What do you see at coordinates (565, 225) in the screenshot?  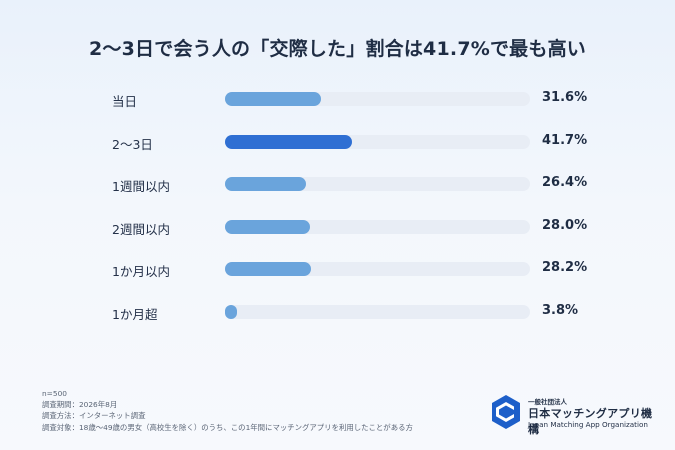 I see `value-label: 28.0%` at bounding box center [565, 225].